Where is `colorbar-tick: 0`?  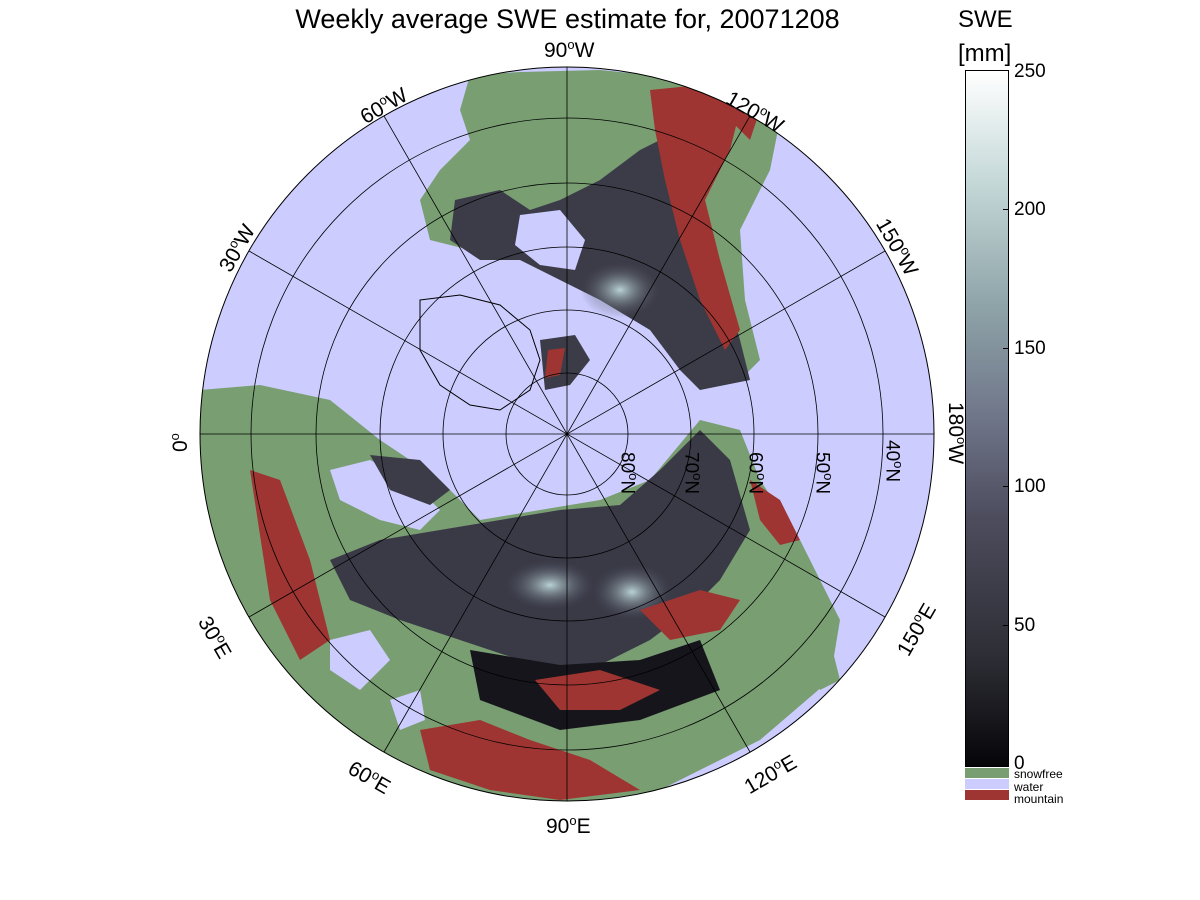
colorbar-tick: 0 is located at coordinates (1019, 763).